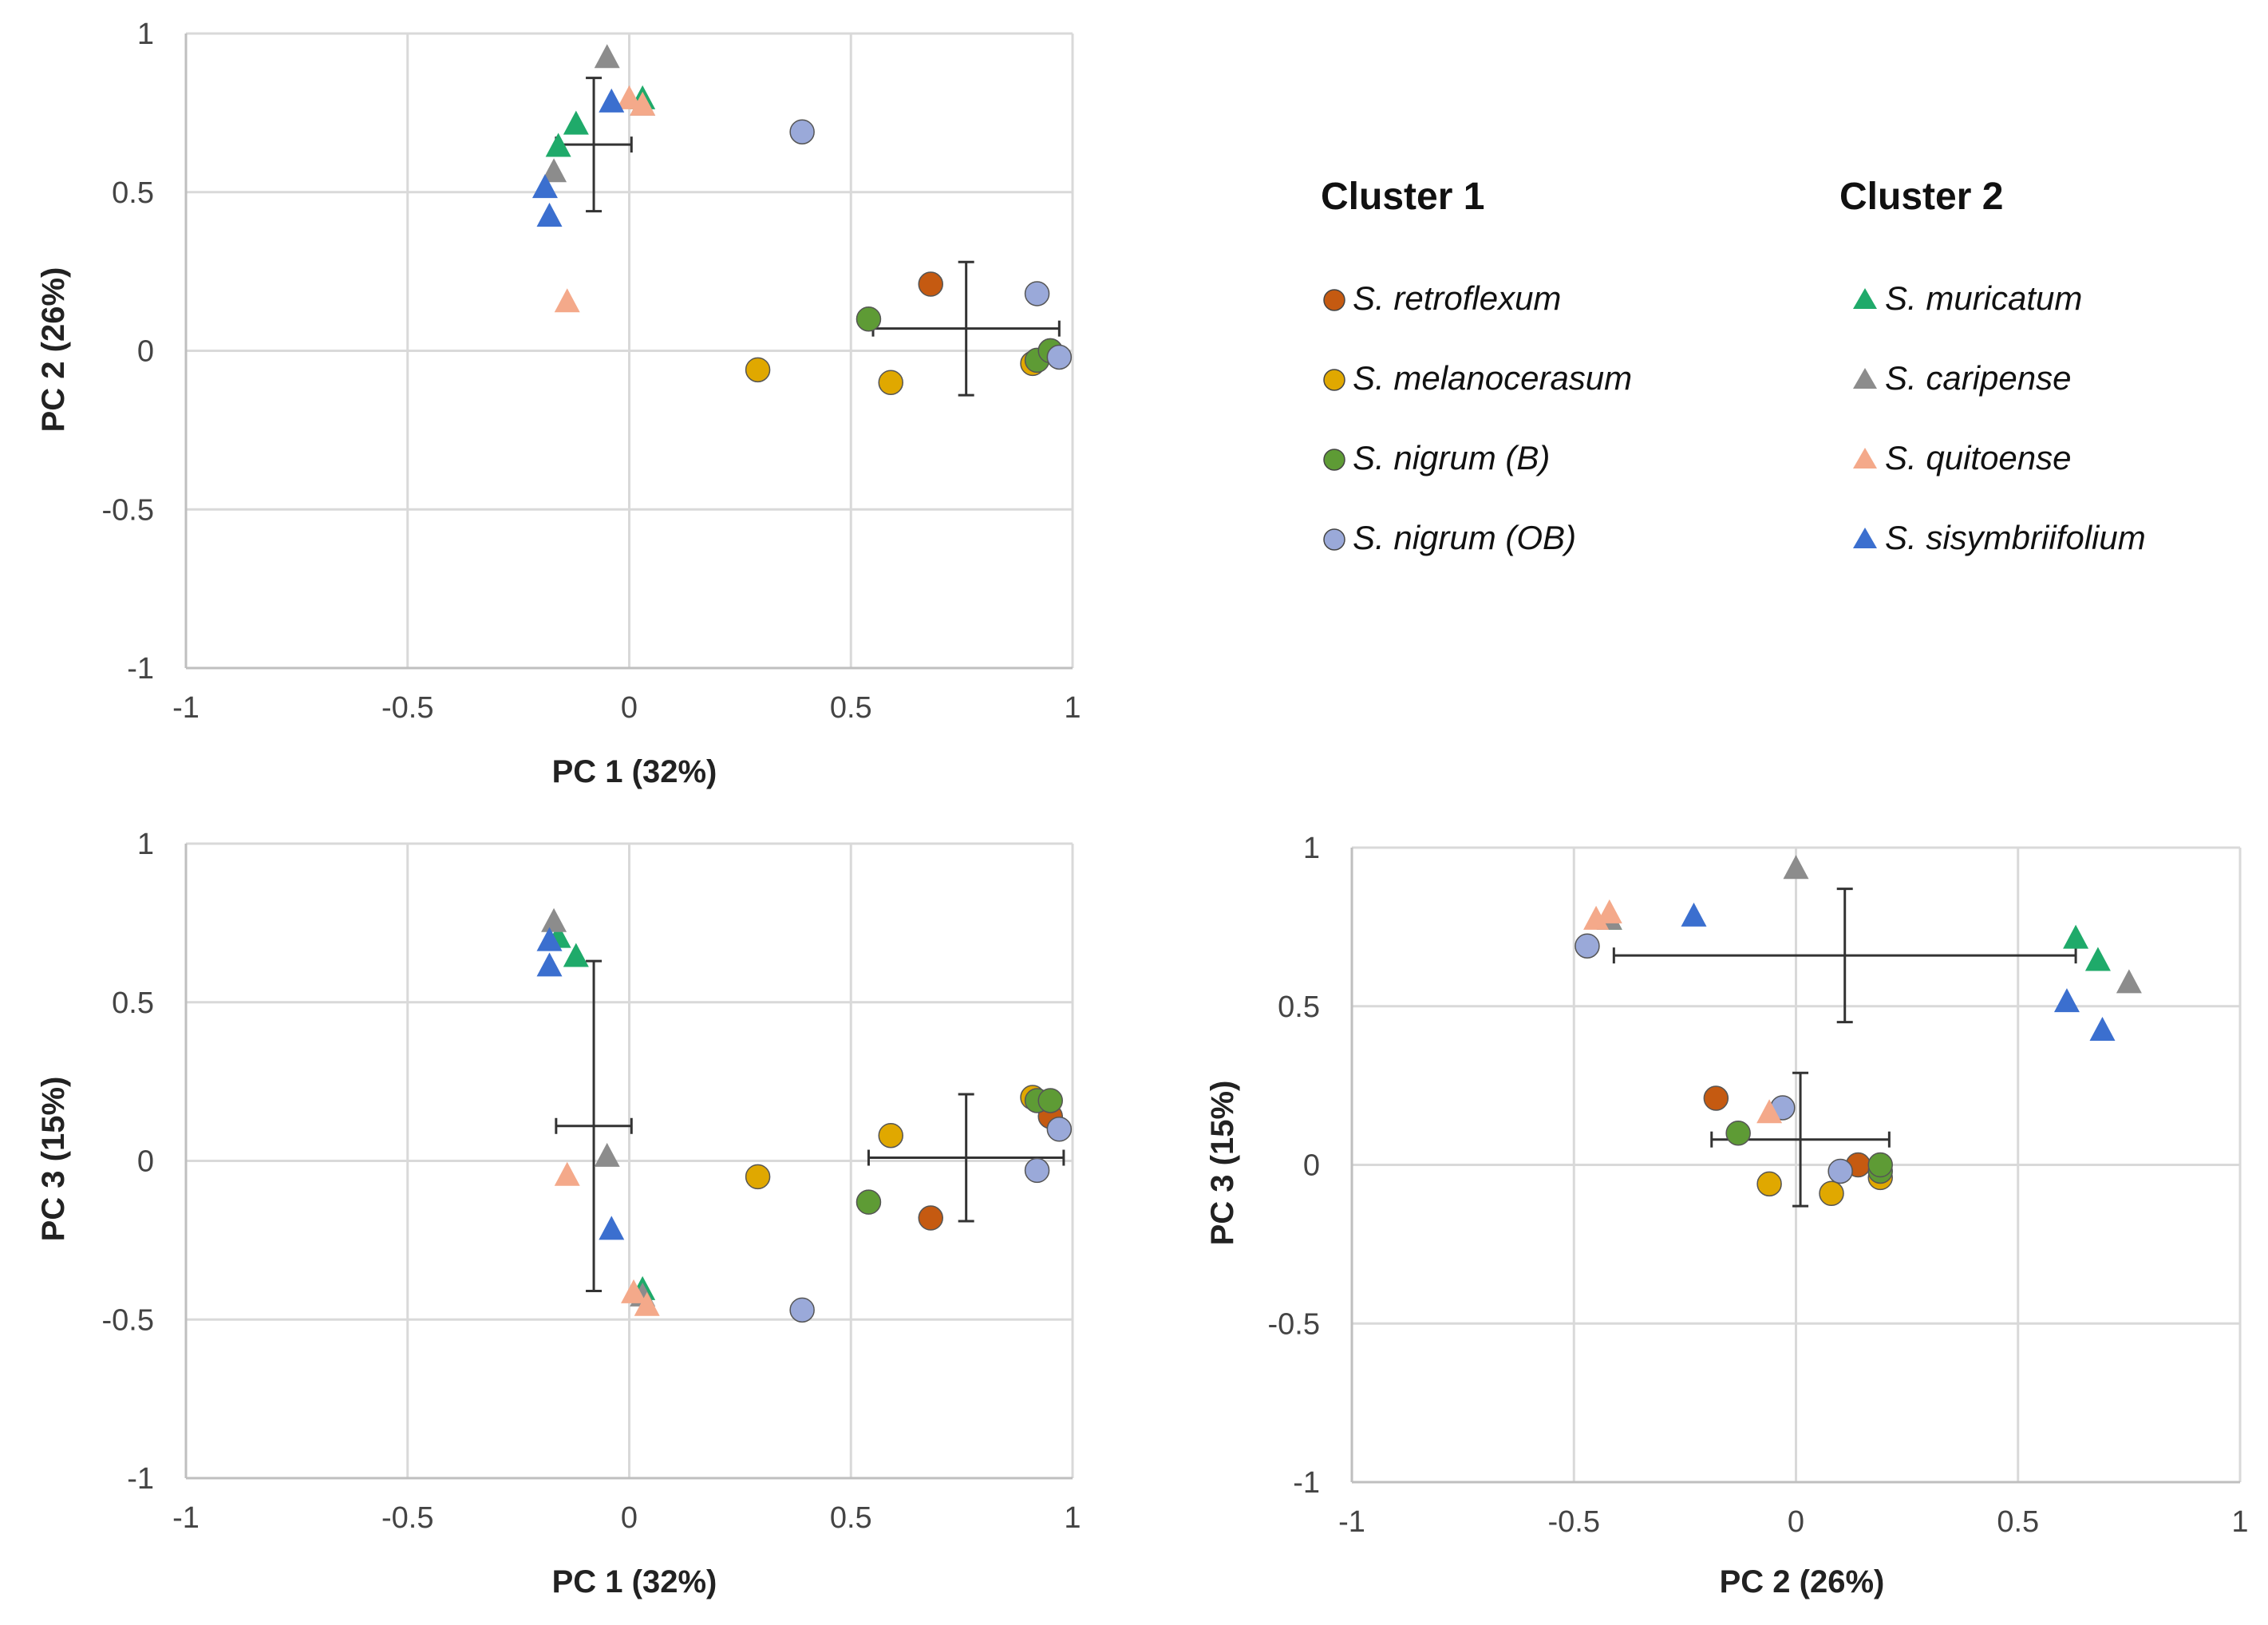 Image resolution: width=2268 pixels, height=1625 pixels. Describe the element at coordinates (1334, 540) in the screenshot. I see `legend-marker-s-nigrum-ob` at that location.